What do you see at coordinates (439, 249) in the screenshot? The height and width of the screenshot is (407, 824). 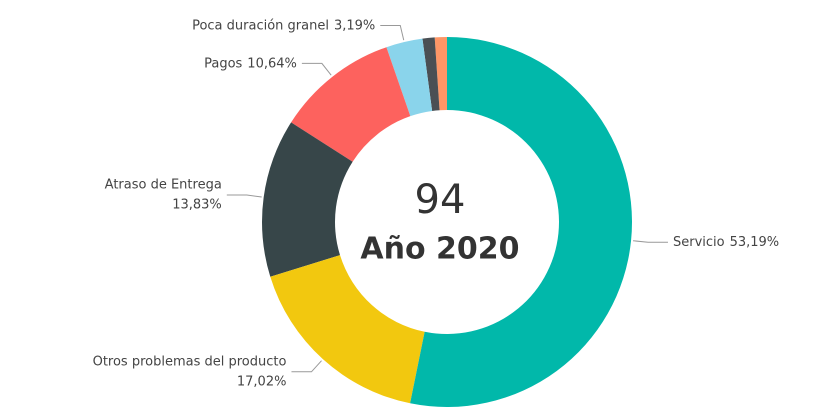 I see `center-label: Año 2020` at bounding box center [439, 249].